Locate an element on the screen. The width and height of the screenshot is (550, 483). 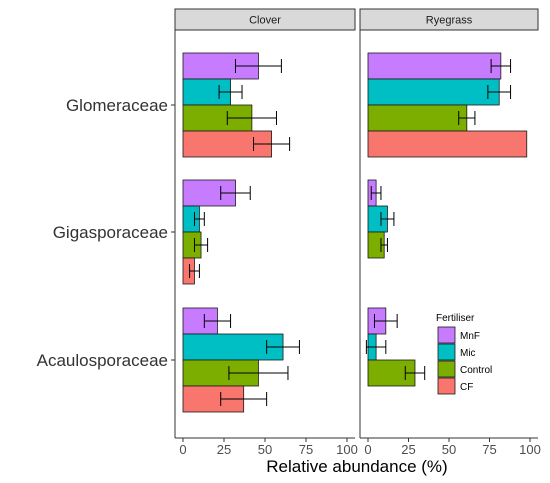
legend-label-mic: Mic is located at coordinates (468, 353).